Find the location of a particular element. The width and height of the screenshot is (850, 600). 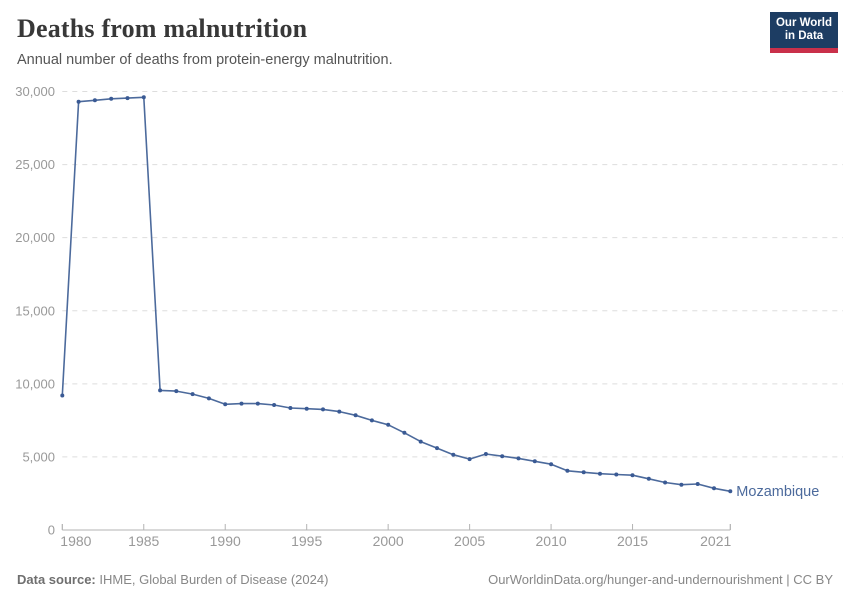

data-source-label: Data source: is located at coordinates (56, 579).